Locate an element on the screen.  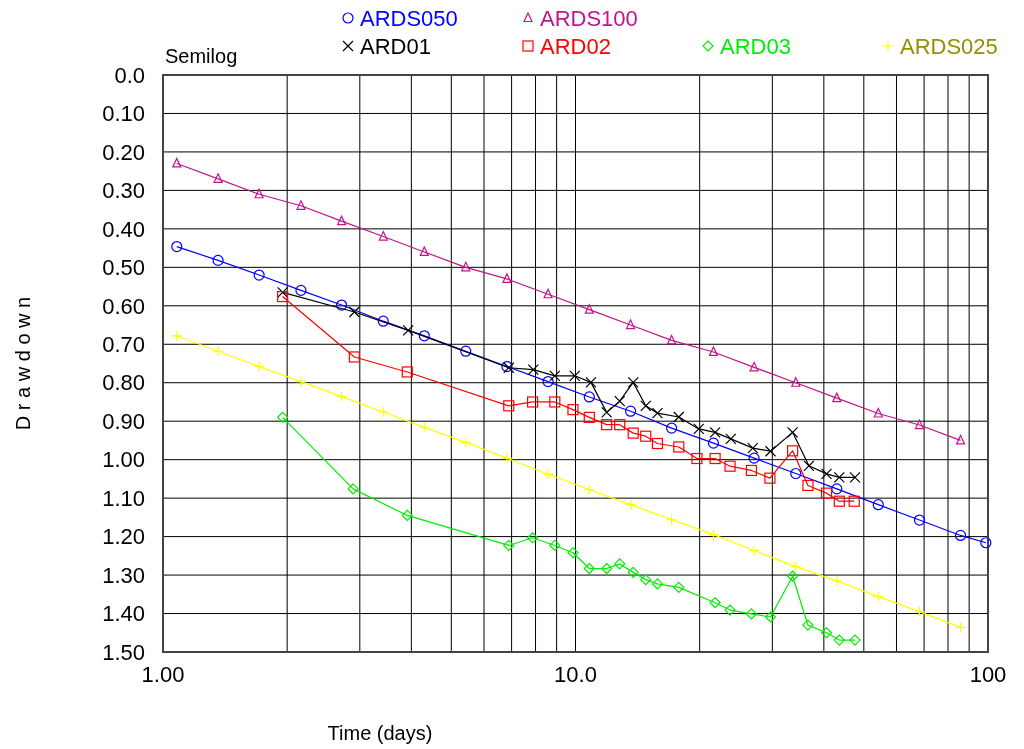
legend-label: ARDS050 is located at coordinates (409, 18).